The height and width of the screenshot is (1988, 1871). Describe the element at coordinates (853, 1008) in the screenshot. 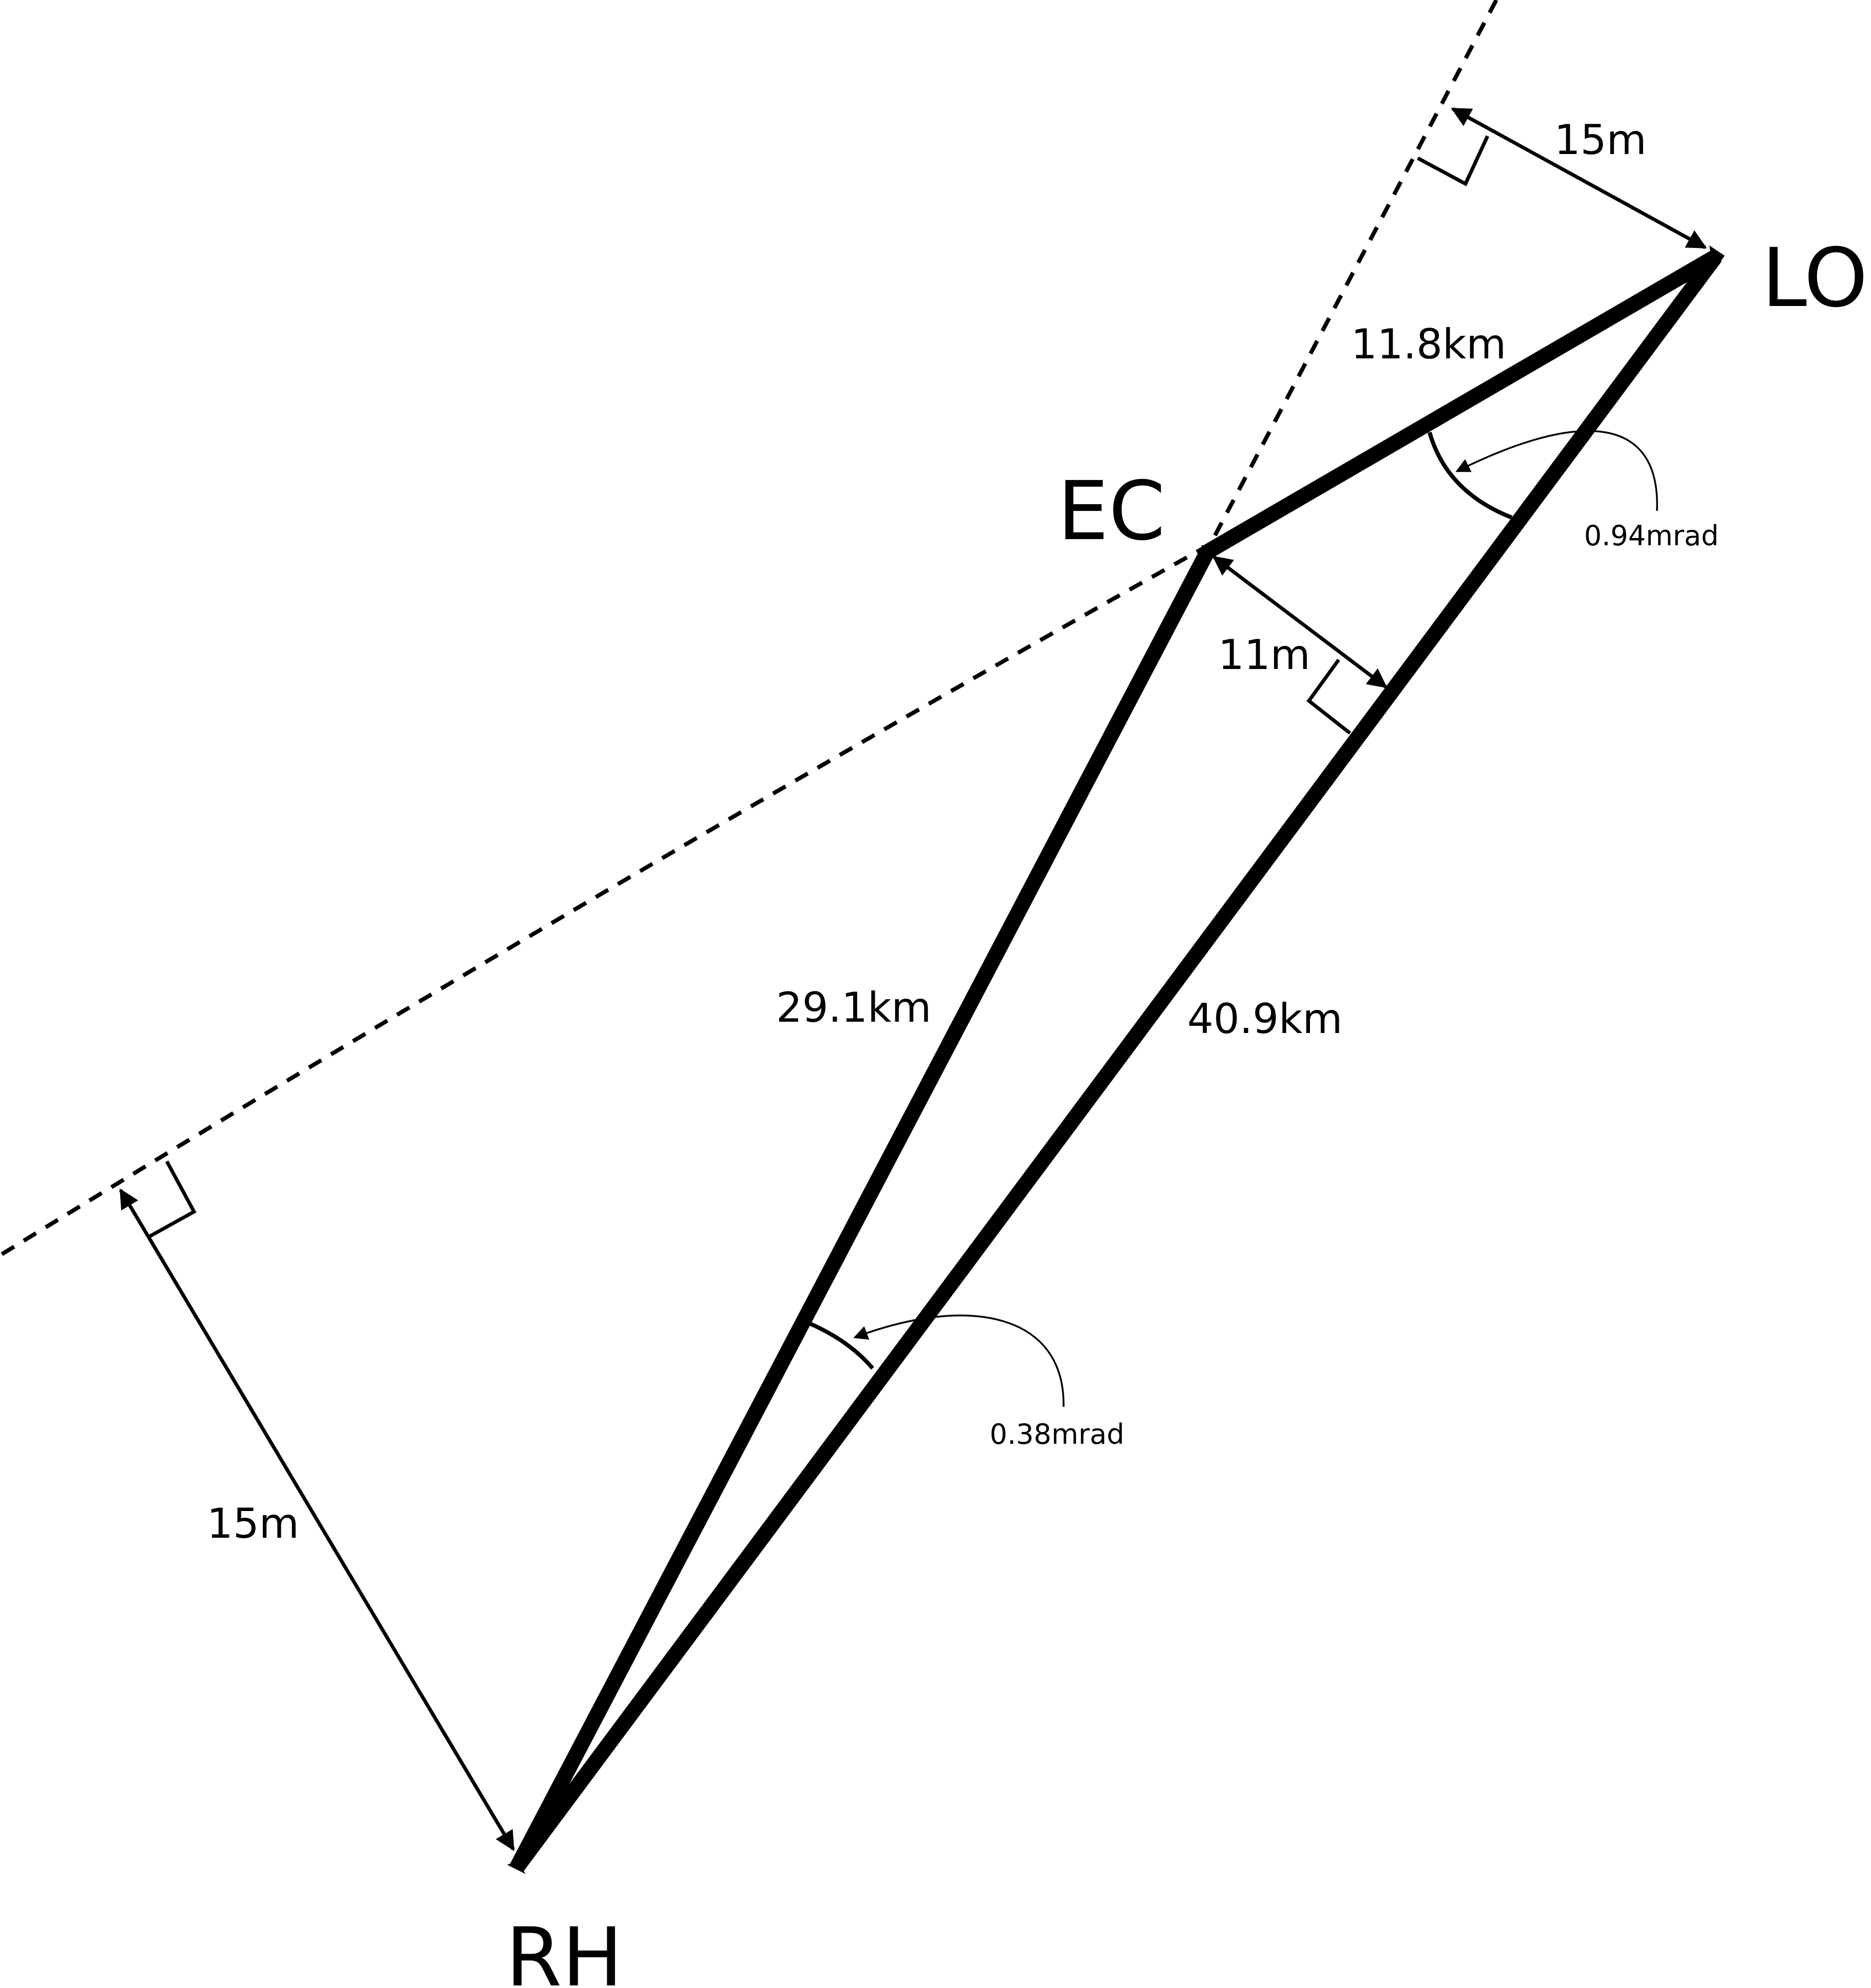

I see `distance-ec-rh: 29.1km` at that location.